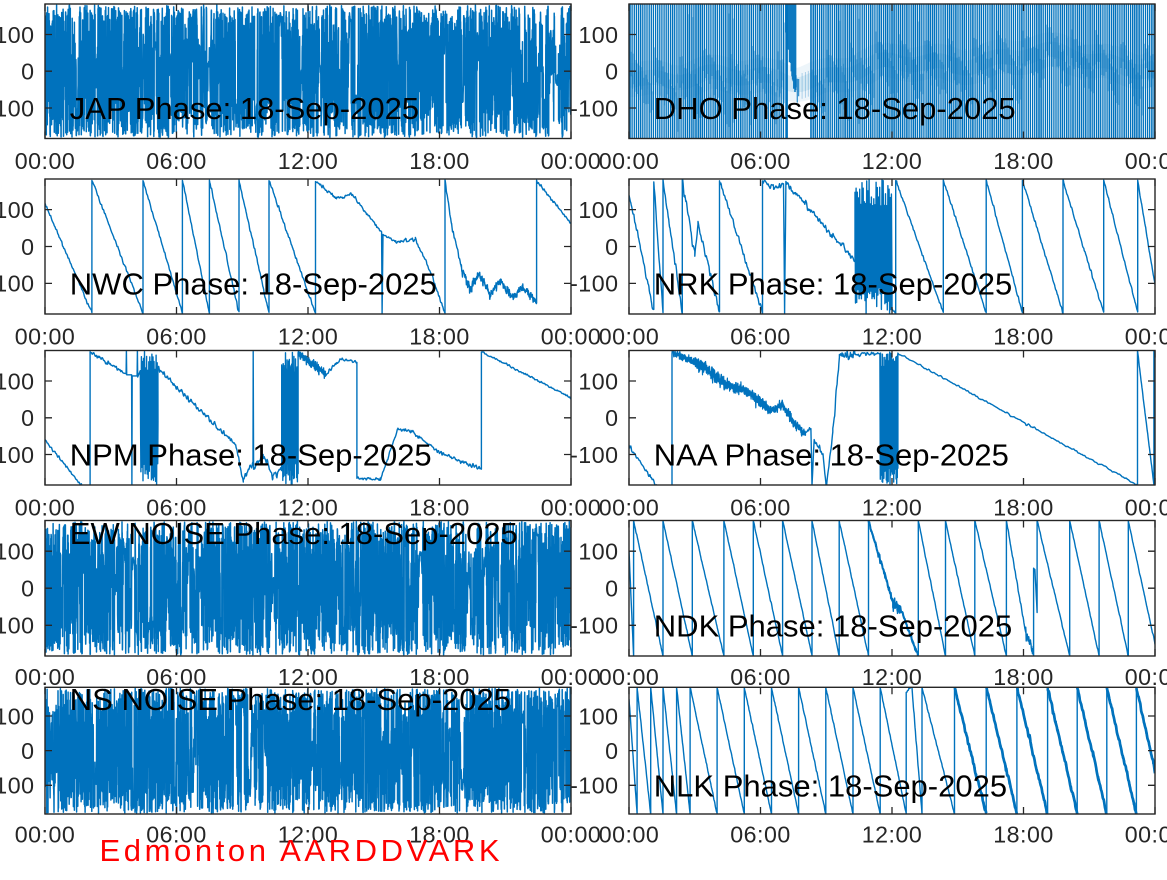 This screenshot has height=880, width=1167. I want to click on svg-text: NDK Phase: 18-Sep-2025, so click(833, 626).